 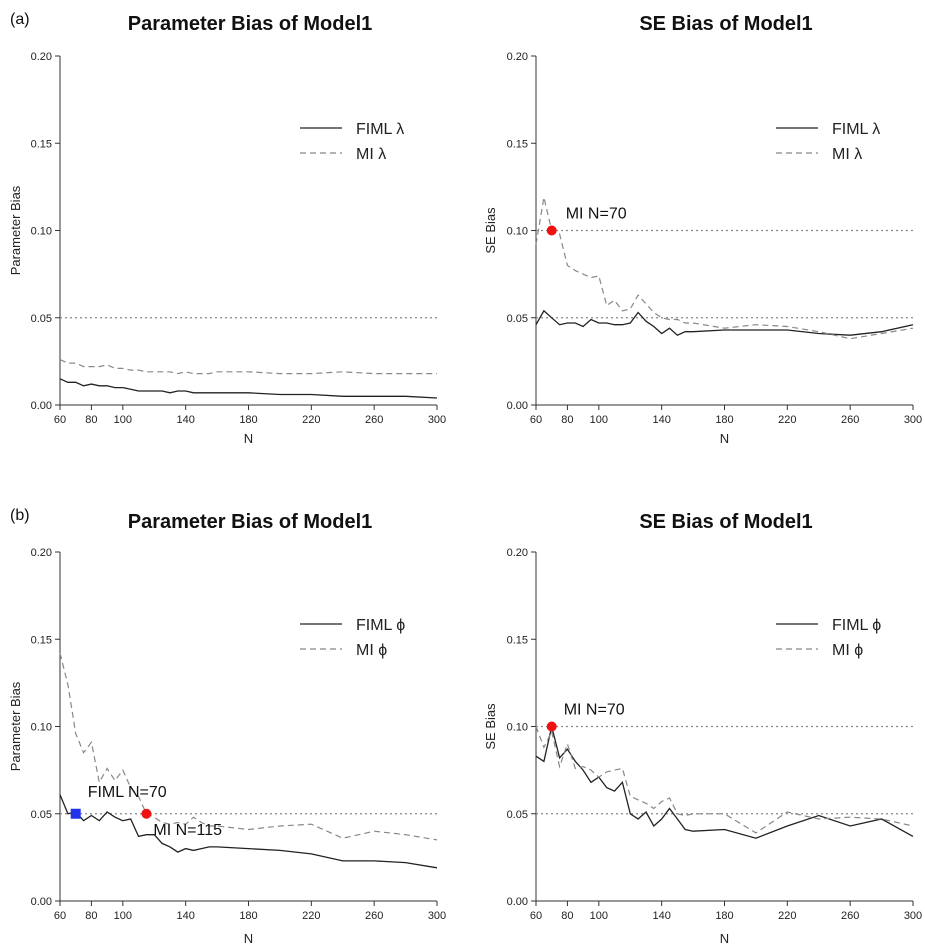 What do you see at coordinates (20, 19) in the screenshot?
I see `panel-label-a: (a)` at bounding box center [20, 19].